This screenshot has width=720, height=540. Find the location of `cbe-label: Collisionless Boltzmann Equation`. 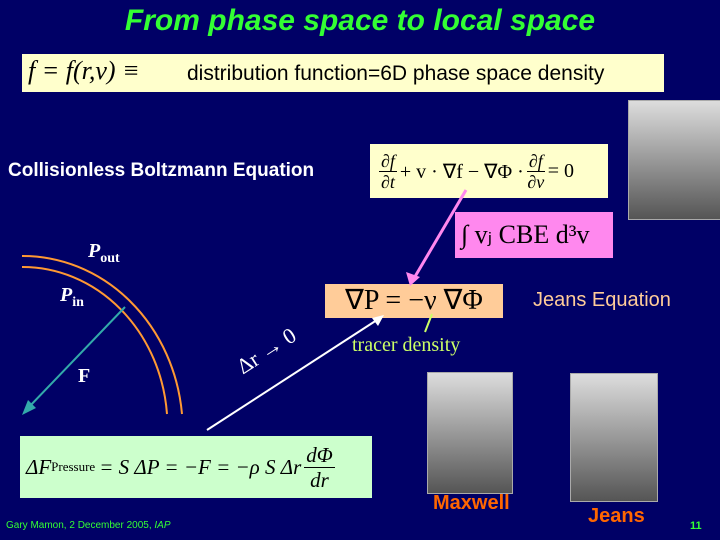

cbe-label: Collisionless Boltzmann Equation is located at coordinates (161, 170).